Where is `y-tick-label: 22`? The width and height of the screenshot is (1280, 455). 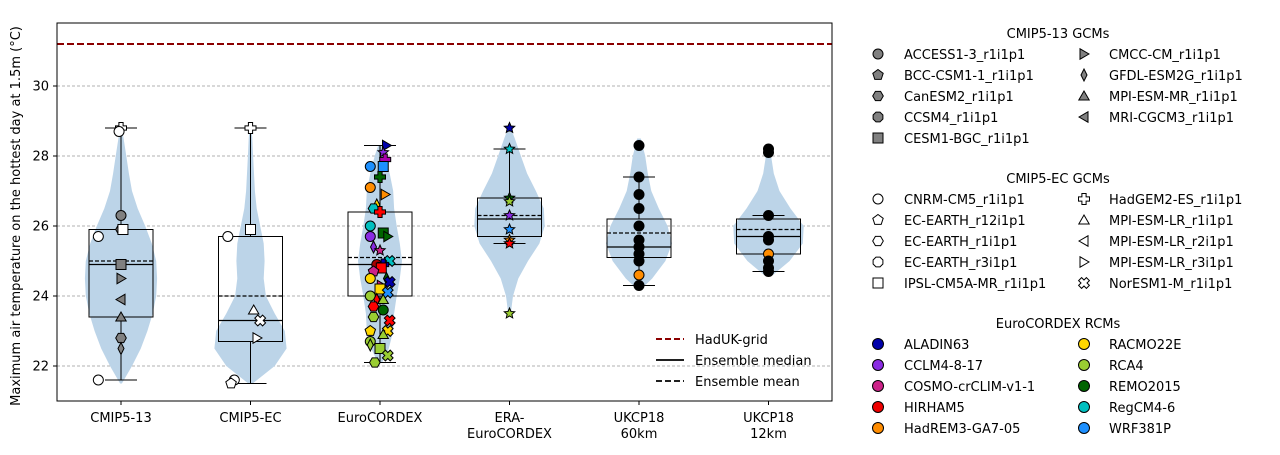
y-tick-label: 22 is located at coordinates (40, 367).